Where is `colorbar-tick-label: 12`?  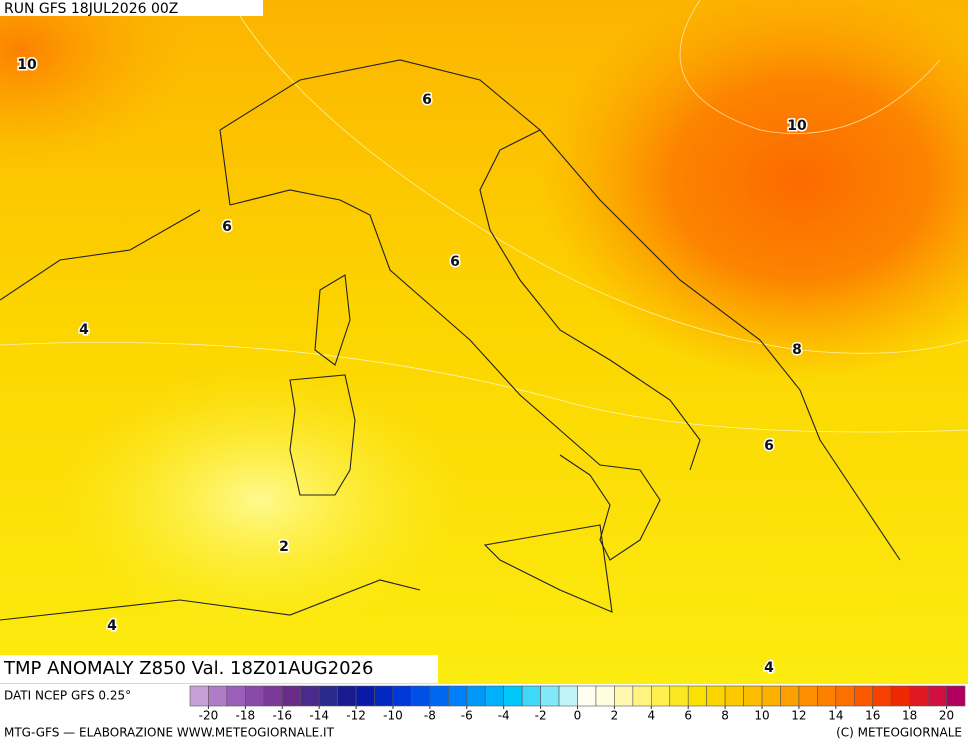 colorbar-tick-label: 12 is located at coordinates (798, 716).